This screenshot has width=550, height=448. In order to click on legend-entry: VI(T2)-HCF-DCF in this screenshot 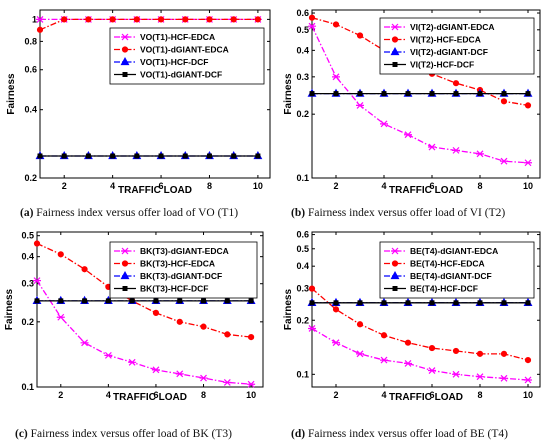, I will do `click(442, 65)`.